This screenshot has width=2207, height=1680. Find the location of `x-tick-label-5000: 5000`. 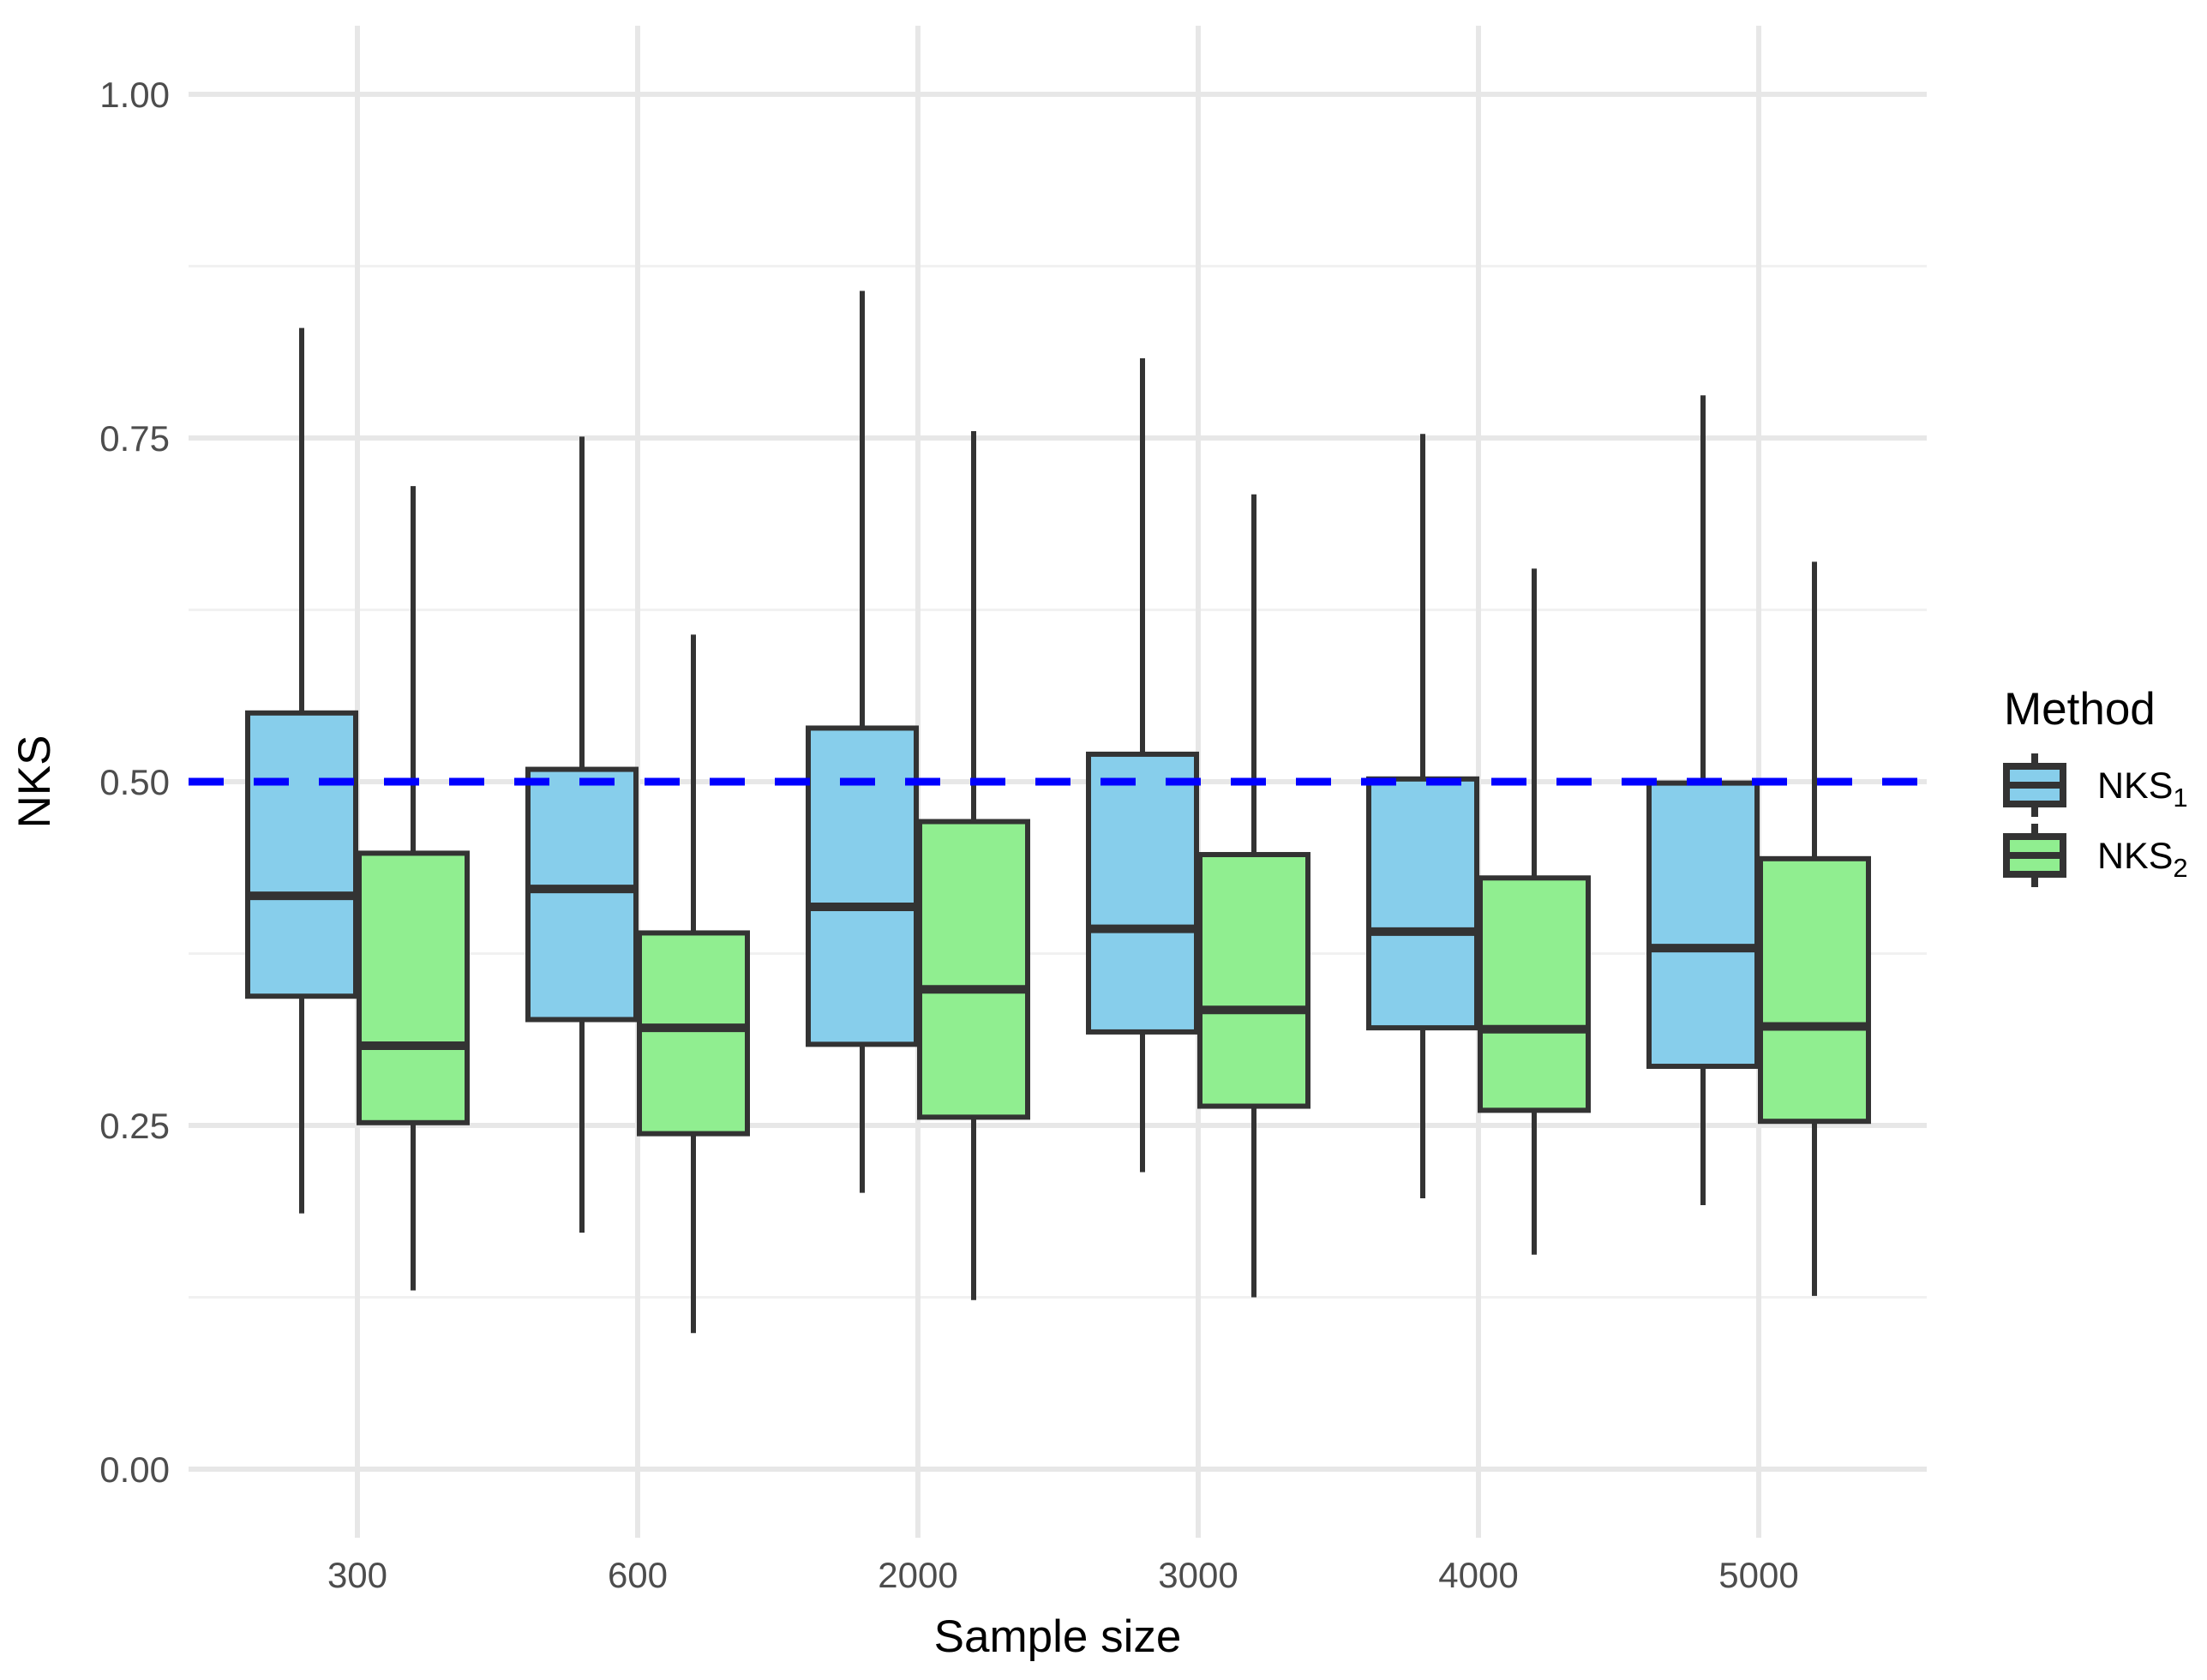

x-tick-label-5000: 5000 is located at coordinates (1758, 1575).